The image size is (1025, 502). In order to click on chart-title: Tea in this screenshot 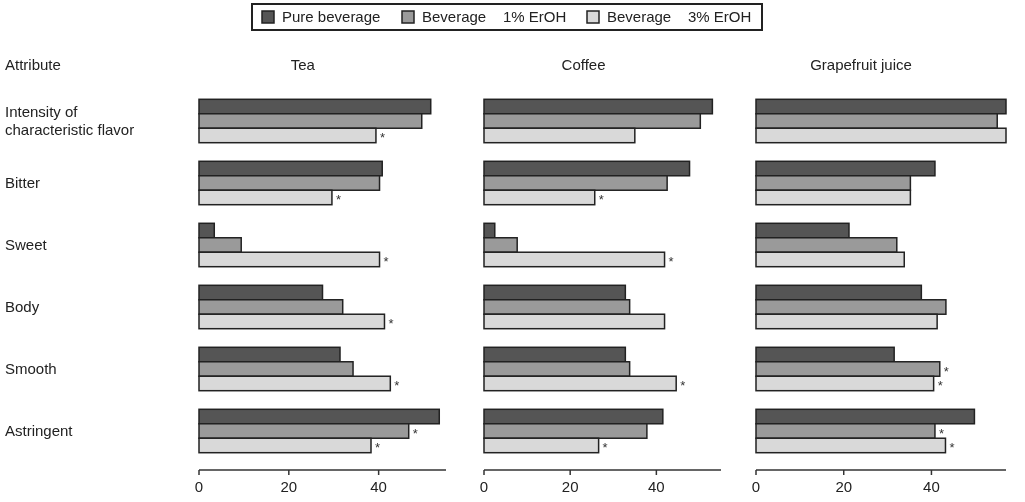, I will do `click(303, 64)`.